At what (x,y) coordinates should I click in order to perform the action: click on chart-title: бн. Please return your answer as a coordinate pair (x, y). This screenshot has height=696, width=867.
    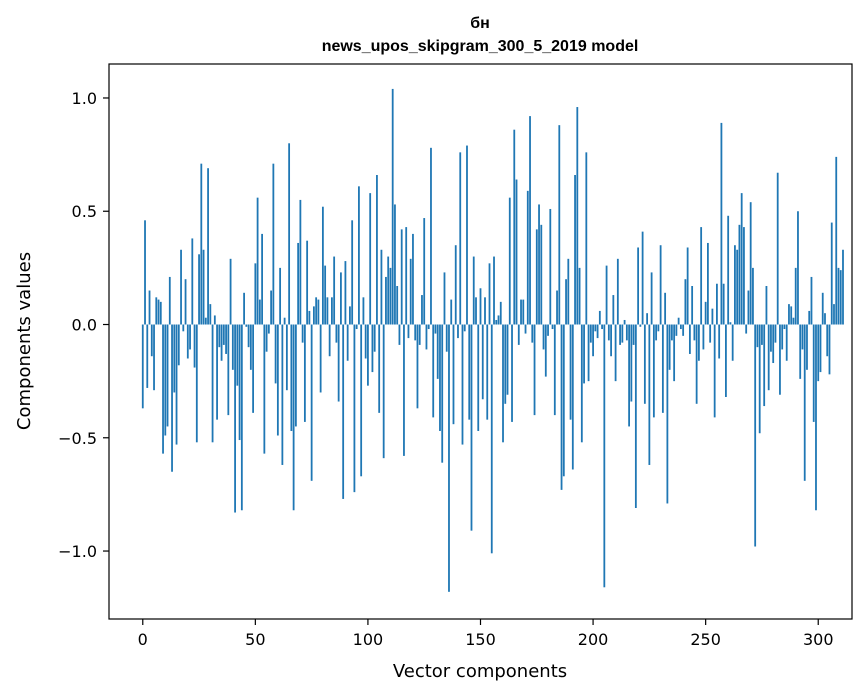
    Looking at the image, I should click on (480, 23).